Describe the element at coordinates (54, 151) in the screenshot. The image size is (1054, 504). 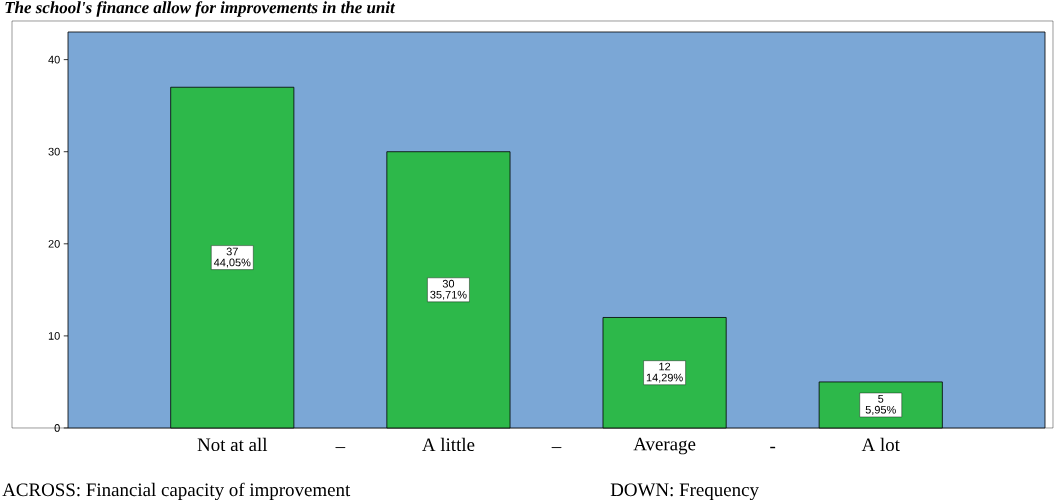
I see `y-tick-label: 30` at that location.